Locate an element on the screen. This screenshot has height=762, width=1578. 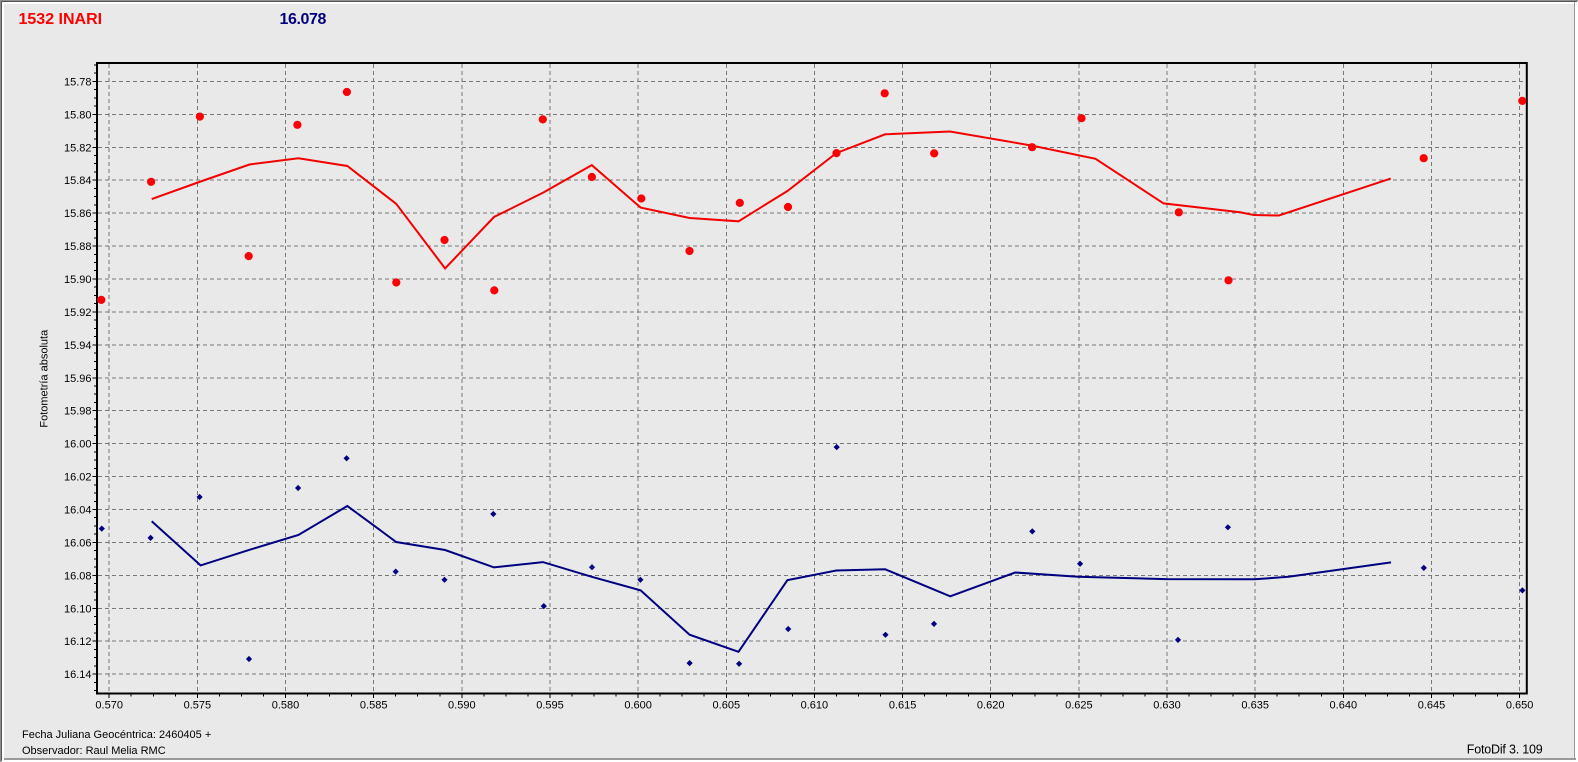
svg-text: 0.625 is located at coordinates (1079, 706).